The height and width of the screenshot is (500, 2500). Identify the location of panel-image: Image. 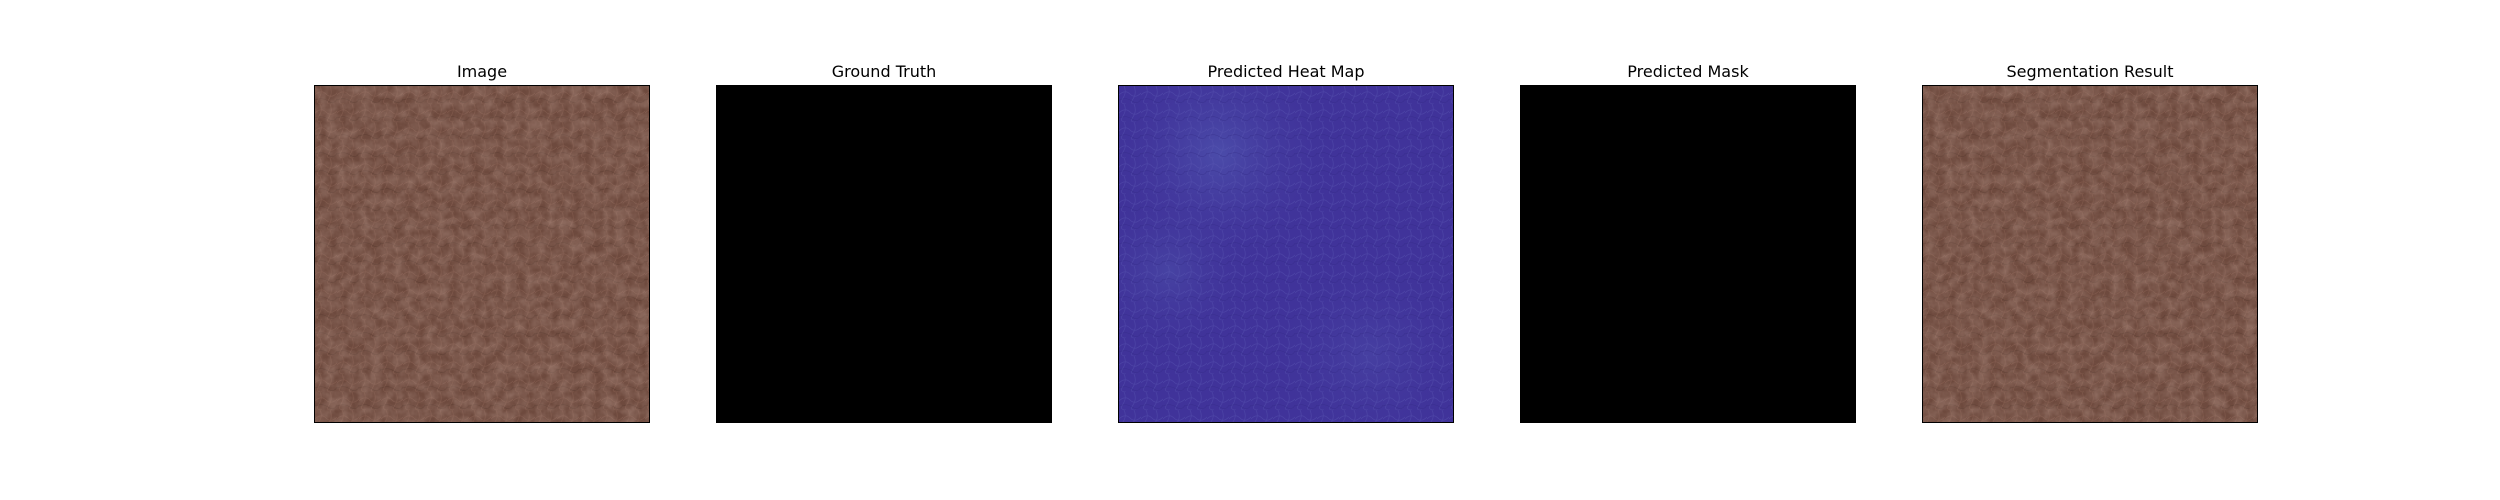
(482, 241).